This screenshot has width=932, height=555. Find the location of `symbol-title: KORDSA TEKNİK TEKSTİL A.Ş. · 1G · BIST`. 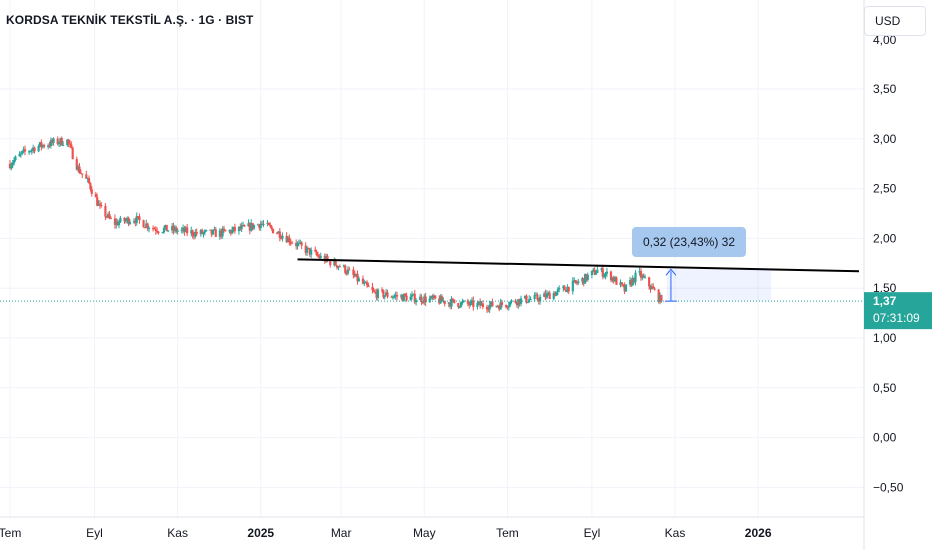

symbol-title: KORDSA TEKNİK TEKSTİL A.Ş. · 1G · BIST is located at coordinates (130, 20).